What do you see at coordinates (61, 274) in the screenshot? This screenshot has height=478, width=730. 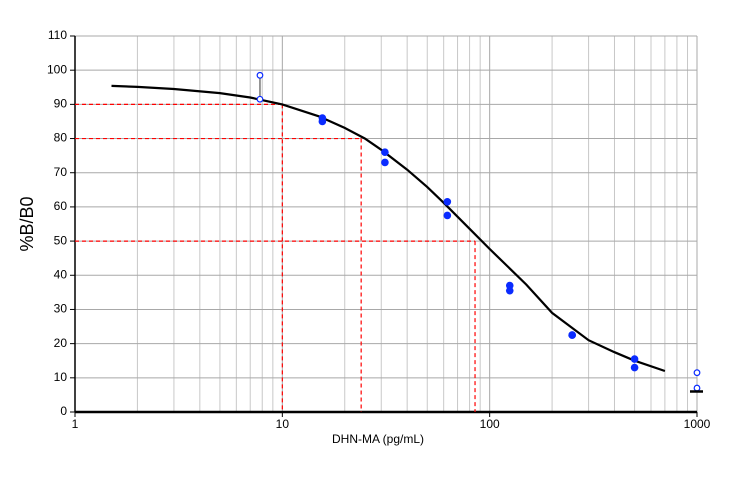 I see `y-tick-label: 40` at bounding box center [61, 274].